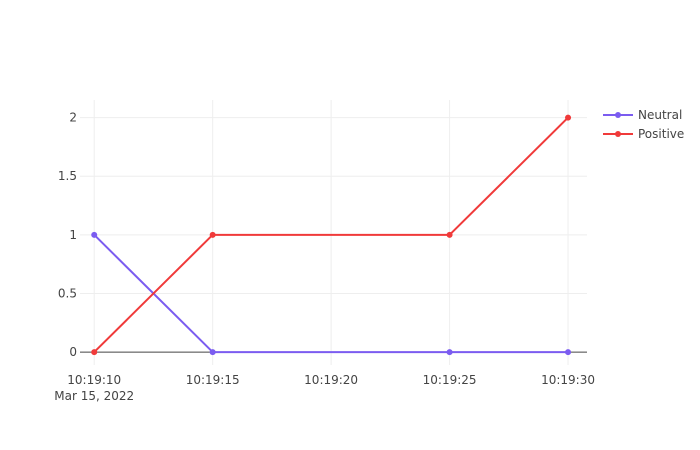 Image resolution: width=700 pixels, height=450 pixels. I want to click on legend-item-neutral: Neutral, so click(642, 115).